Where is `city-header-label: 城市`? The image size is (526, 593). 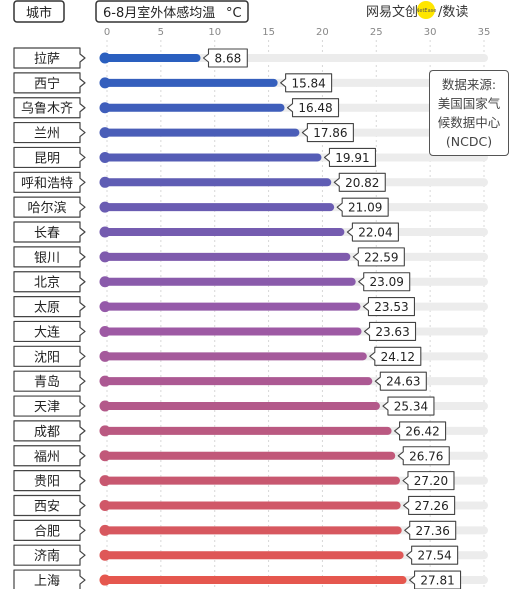
city-header-label: 城市 is located at coordinates (39, 13).